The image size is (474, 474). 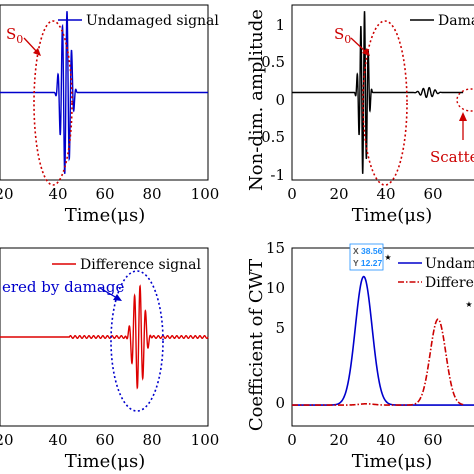 I want to click on y-tick-label: -1, so click(x=277, y=175).